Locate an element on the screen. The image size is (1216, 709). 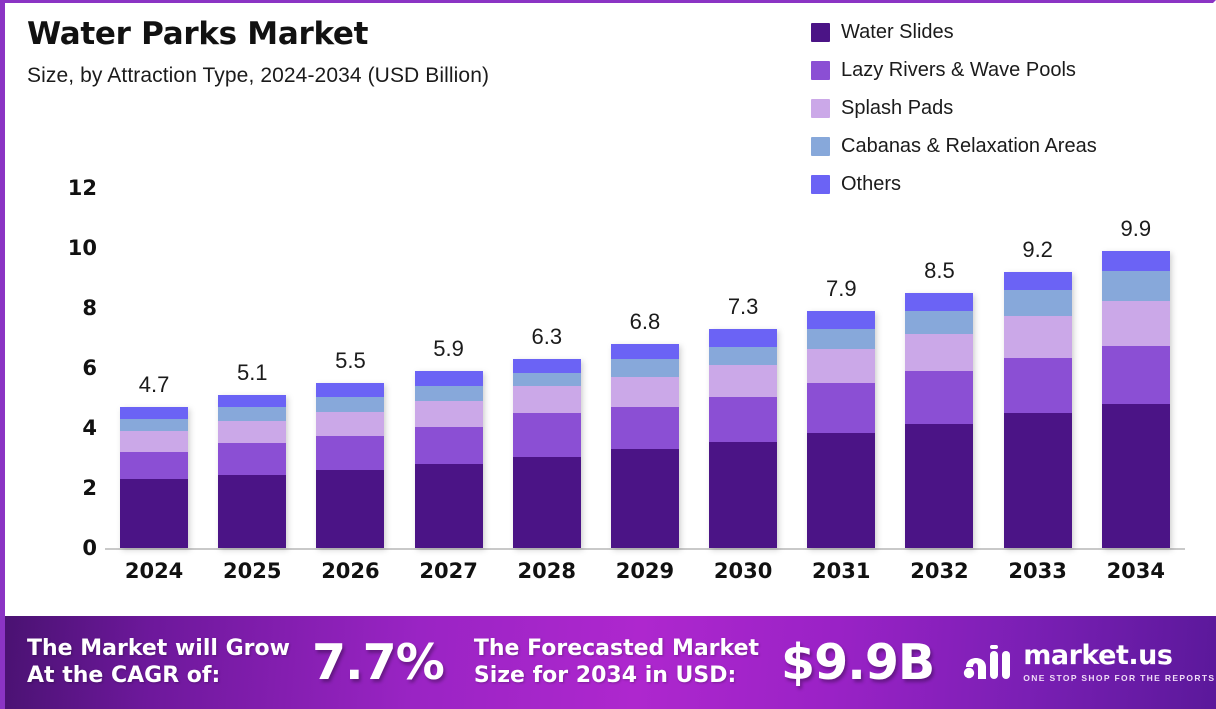
legend-item-label: Lazy Rivers & Wave Pools is located at coordinates (958, 70).